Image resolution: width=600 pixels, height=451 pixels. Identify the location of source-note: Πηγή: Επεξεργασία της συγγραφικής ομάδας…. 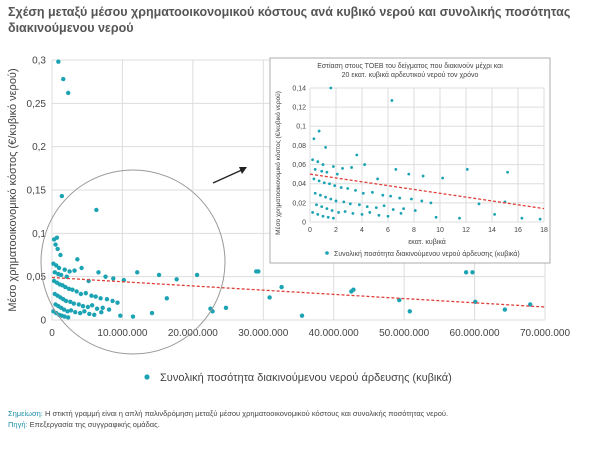
(84, 424).